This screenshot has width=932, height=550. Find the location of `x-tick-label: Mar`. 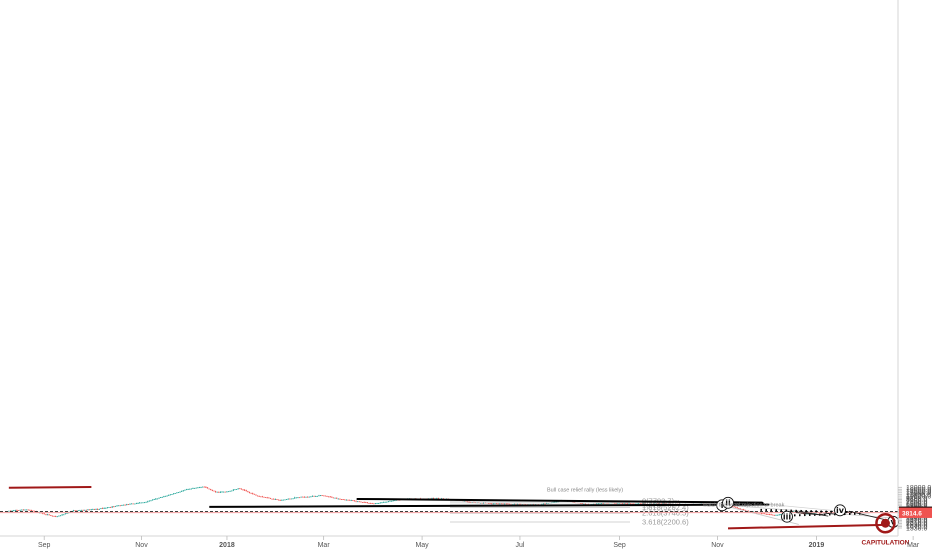

x-tick-label: Mar is located at coordinates (913, 545).